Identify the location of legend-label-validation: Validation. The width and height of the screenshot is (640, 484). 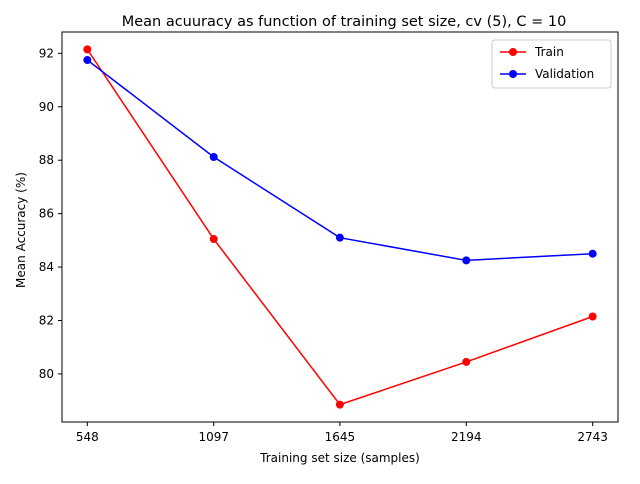
(564, 74).